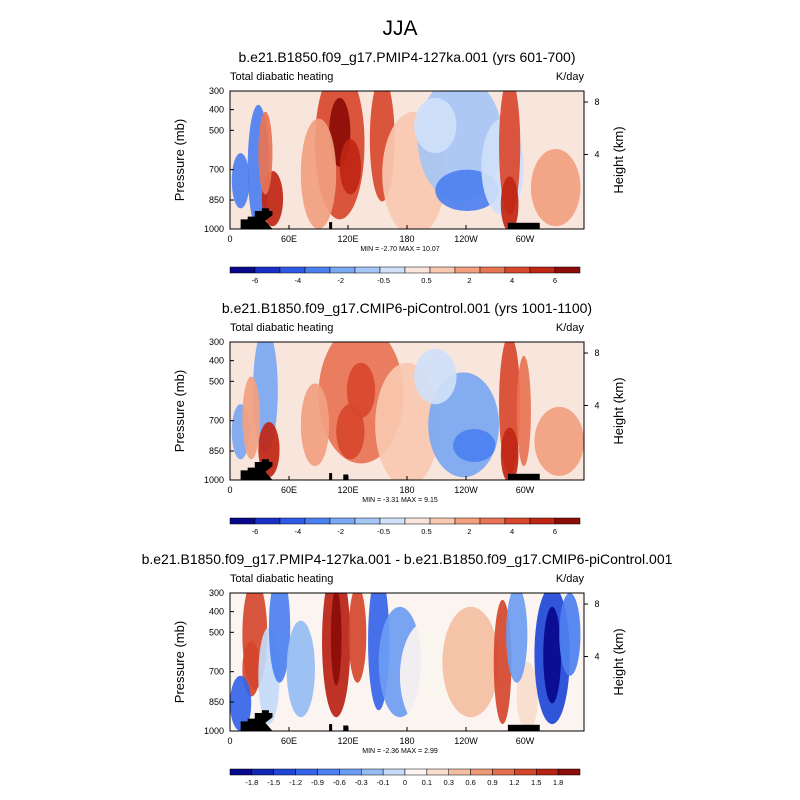 Image resolution: width=800 pixels, height=800 pixels. Describe the element at coordinates (536, 782) in the screenshot. I see `colorbar-label: 1.5` at that location.